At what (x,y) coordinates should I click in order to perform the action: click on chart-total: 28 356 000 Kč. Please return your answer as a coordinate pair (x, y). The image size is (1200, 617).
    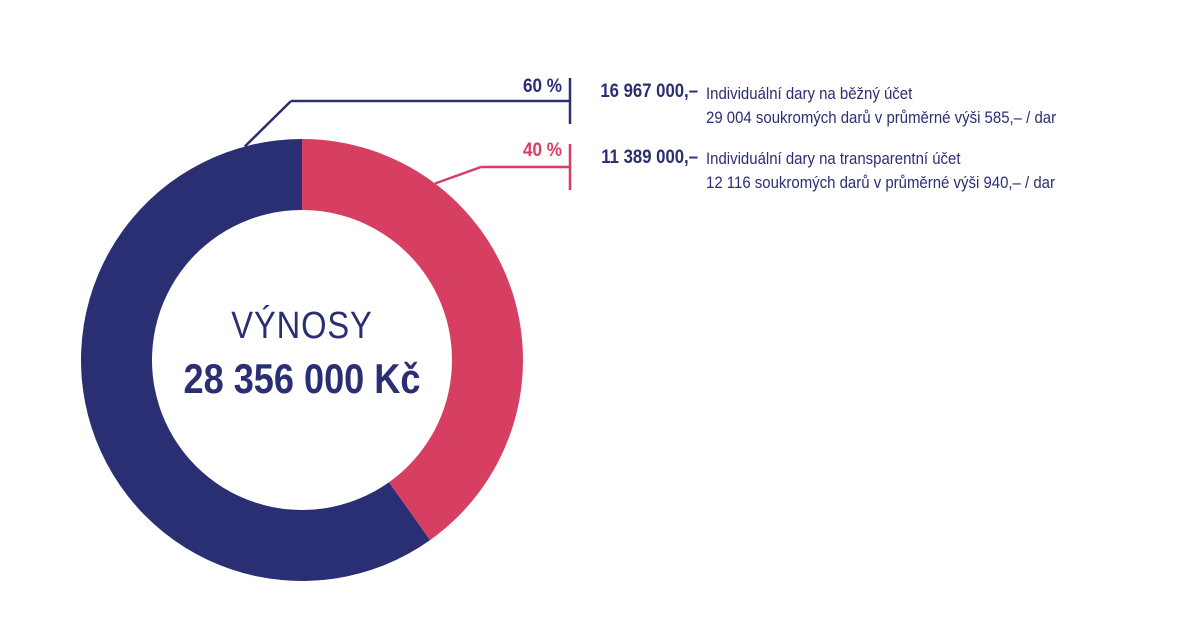
    Looking at the image, I should click on (302, 378).